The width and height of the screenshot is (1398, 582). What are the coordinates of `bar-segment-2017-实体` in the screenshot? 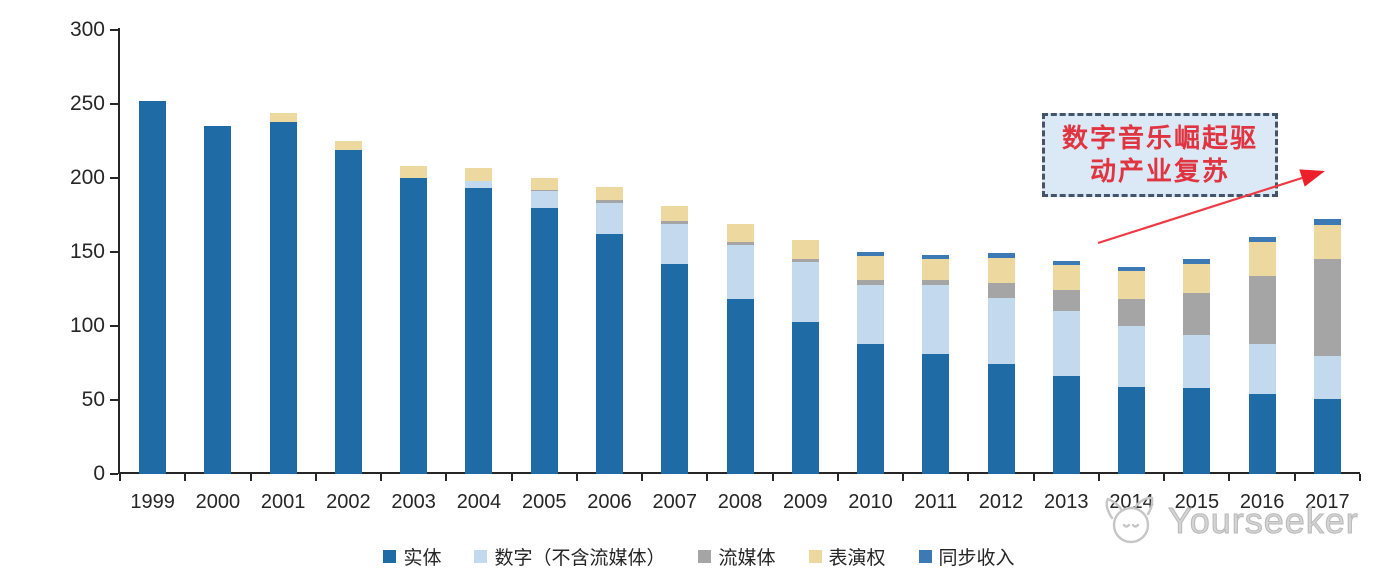 It's located at (1327, 436).